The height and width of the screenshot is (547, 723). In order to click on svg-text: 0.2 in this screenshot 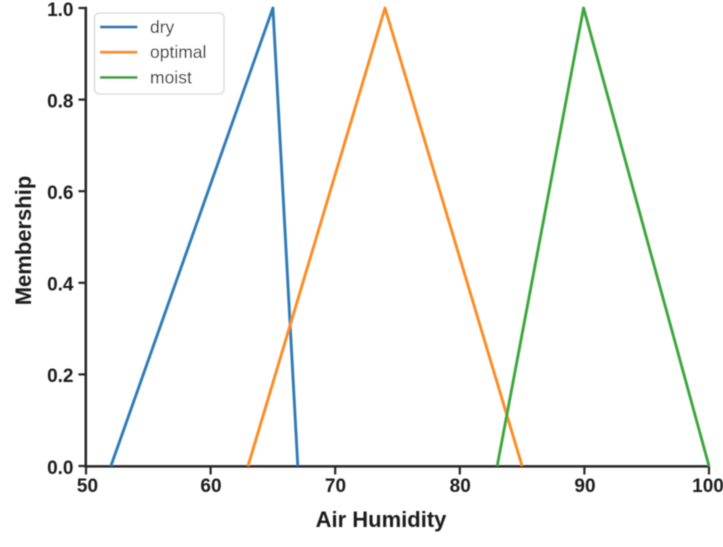, I will do `click(60, 376)`.